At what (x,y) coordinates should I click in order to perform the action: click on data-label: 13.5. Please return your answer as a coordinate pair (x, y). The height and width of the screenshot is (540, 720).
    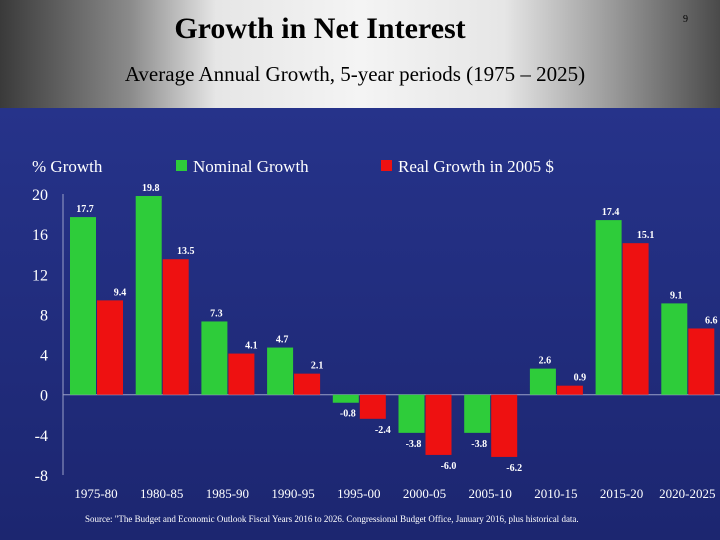
    Looking at the image, I should click on (186, 251).